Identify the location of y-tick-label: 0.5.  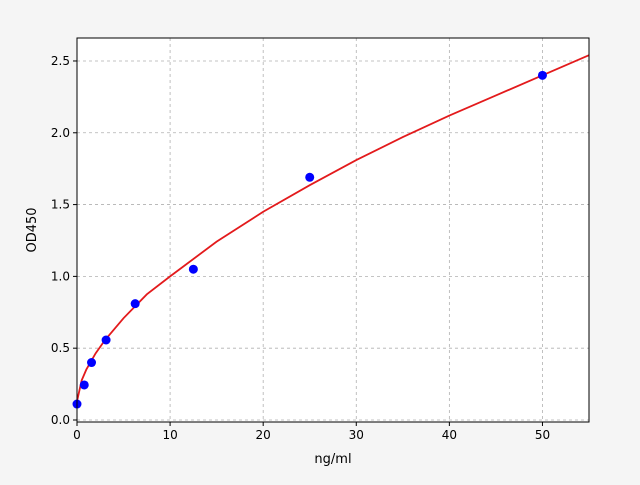
(60, 348).